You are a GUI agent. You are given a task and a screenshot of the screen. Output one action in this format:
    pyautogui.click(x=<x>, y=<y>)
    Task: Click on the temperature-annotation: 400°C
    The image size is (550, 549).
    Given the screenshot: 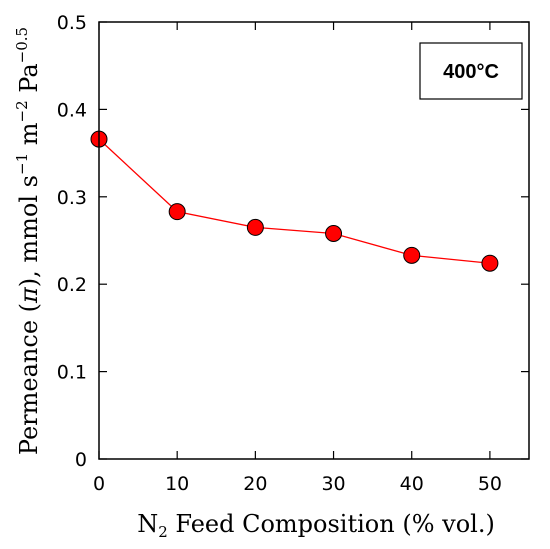 What is the action you would take?
    pyautogui.click(x=471, y=72)
    